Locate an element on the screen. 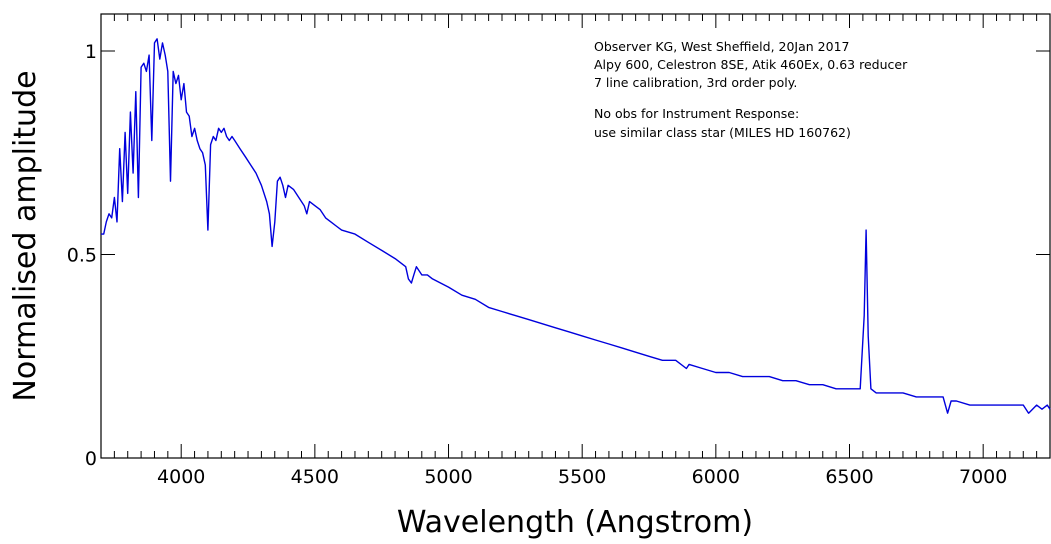 The image size is (1051, 544). y-tick-label: 1 is located at coordinates (91, 52).